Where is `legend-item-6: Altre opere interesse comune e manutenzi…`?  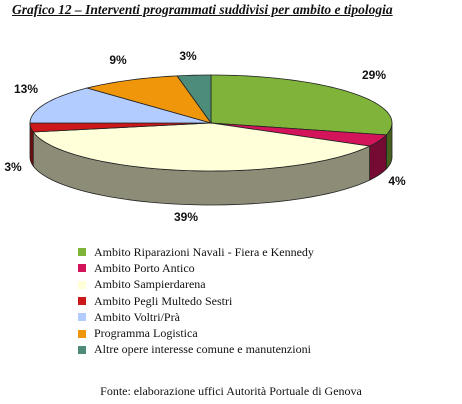 legend-item-6: Altre opere interesse comune e manutenzi… is located at coordinates (268, 350).